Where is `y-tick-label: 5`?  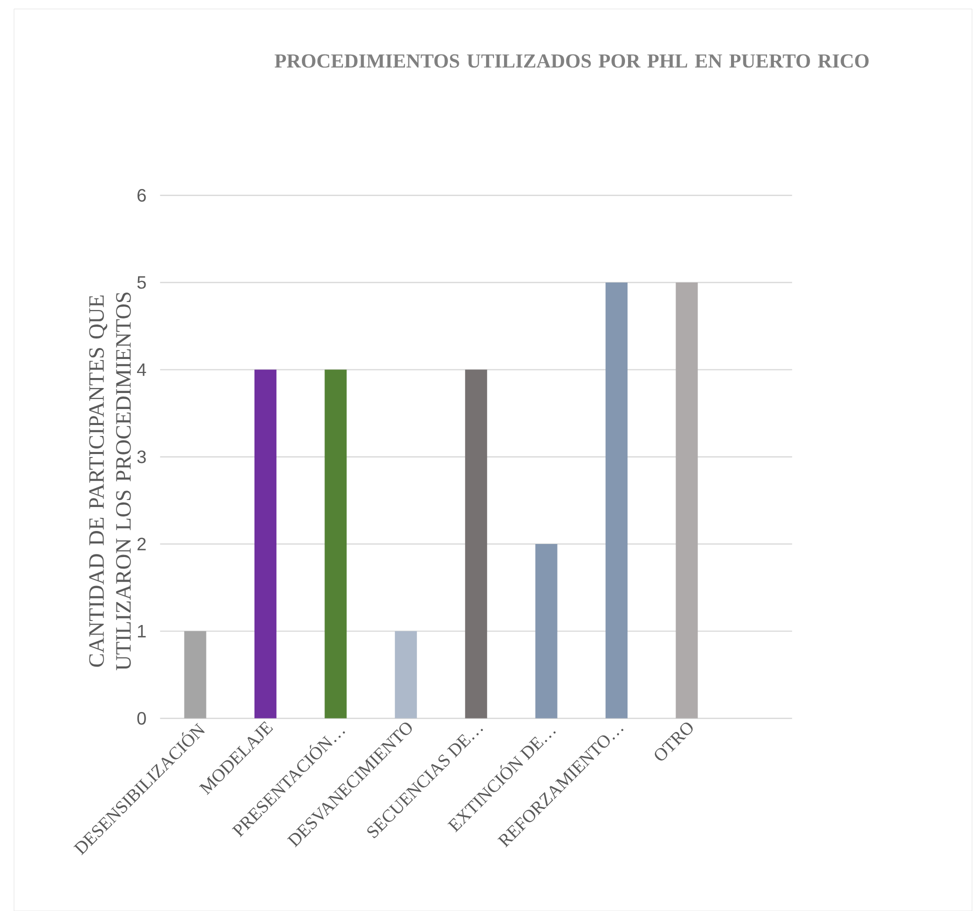
y-tick-label: 5 is located at coordinates (141, 282).